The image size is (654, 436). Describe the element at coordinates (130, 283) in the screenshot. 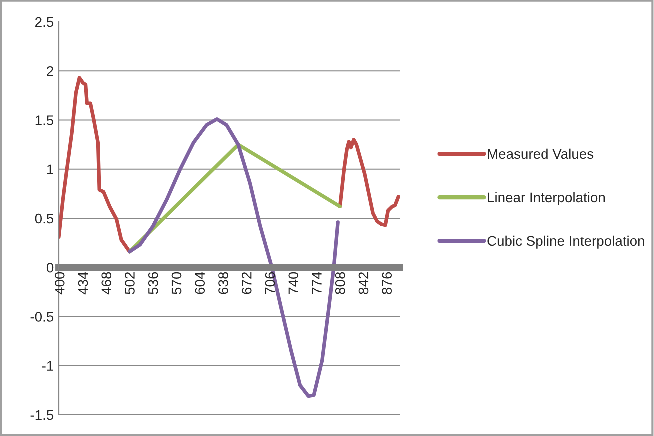

I see `x-tick-label: 502` at that location.